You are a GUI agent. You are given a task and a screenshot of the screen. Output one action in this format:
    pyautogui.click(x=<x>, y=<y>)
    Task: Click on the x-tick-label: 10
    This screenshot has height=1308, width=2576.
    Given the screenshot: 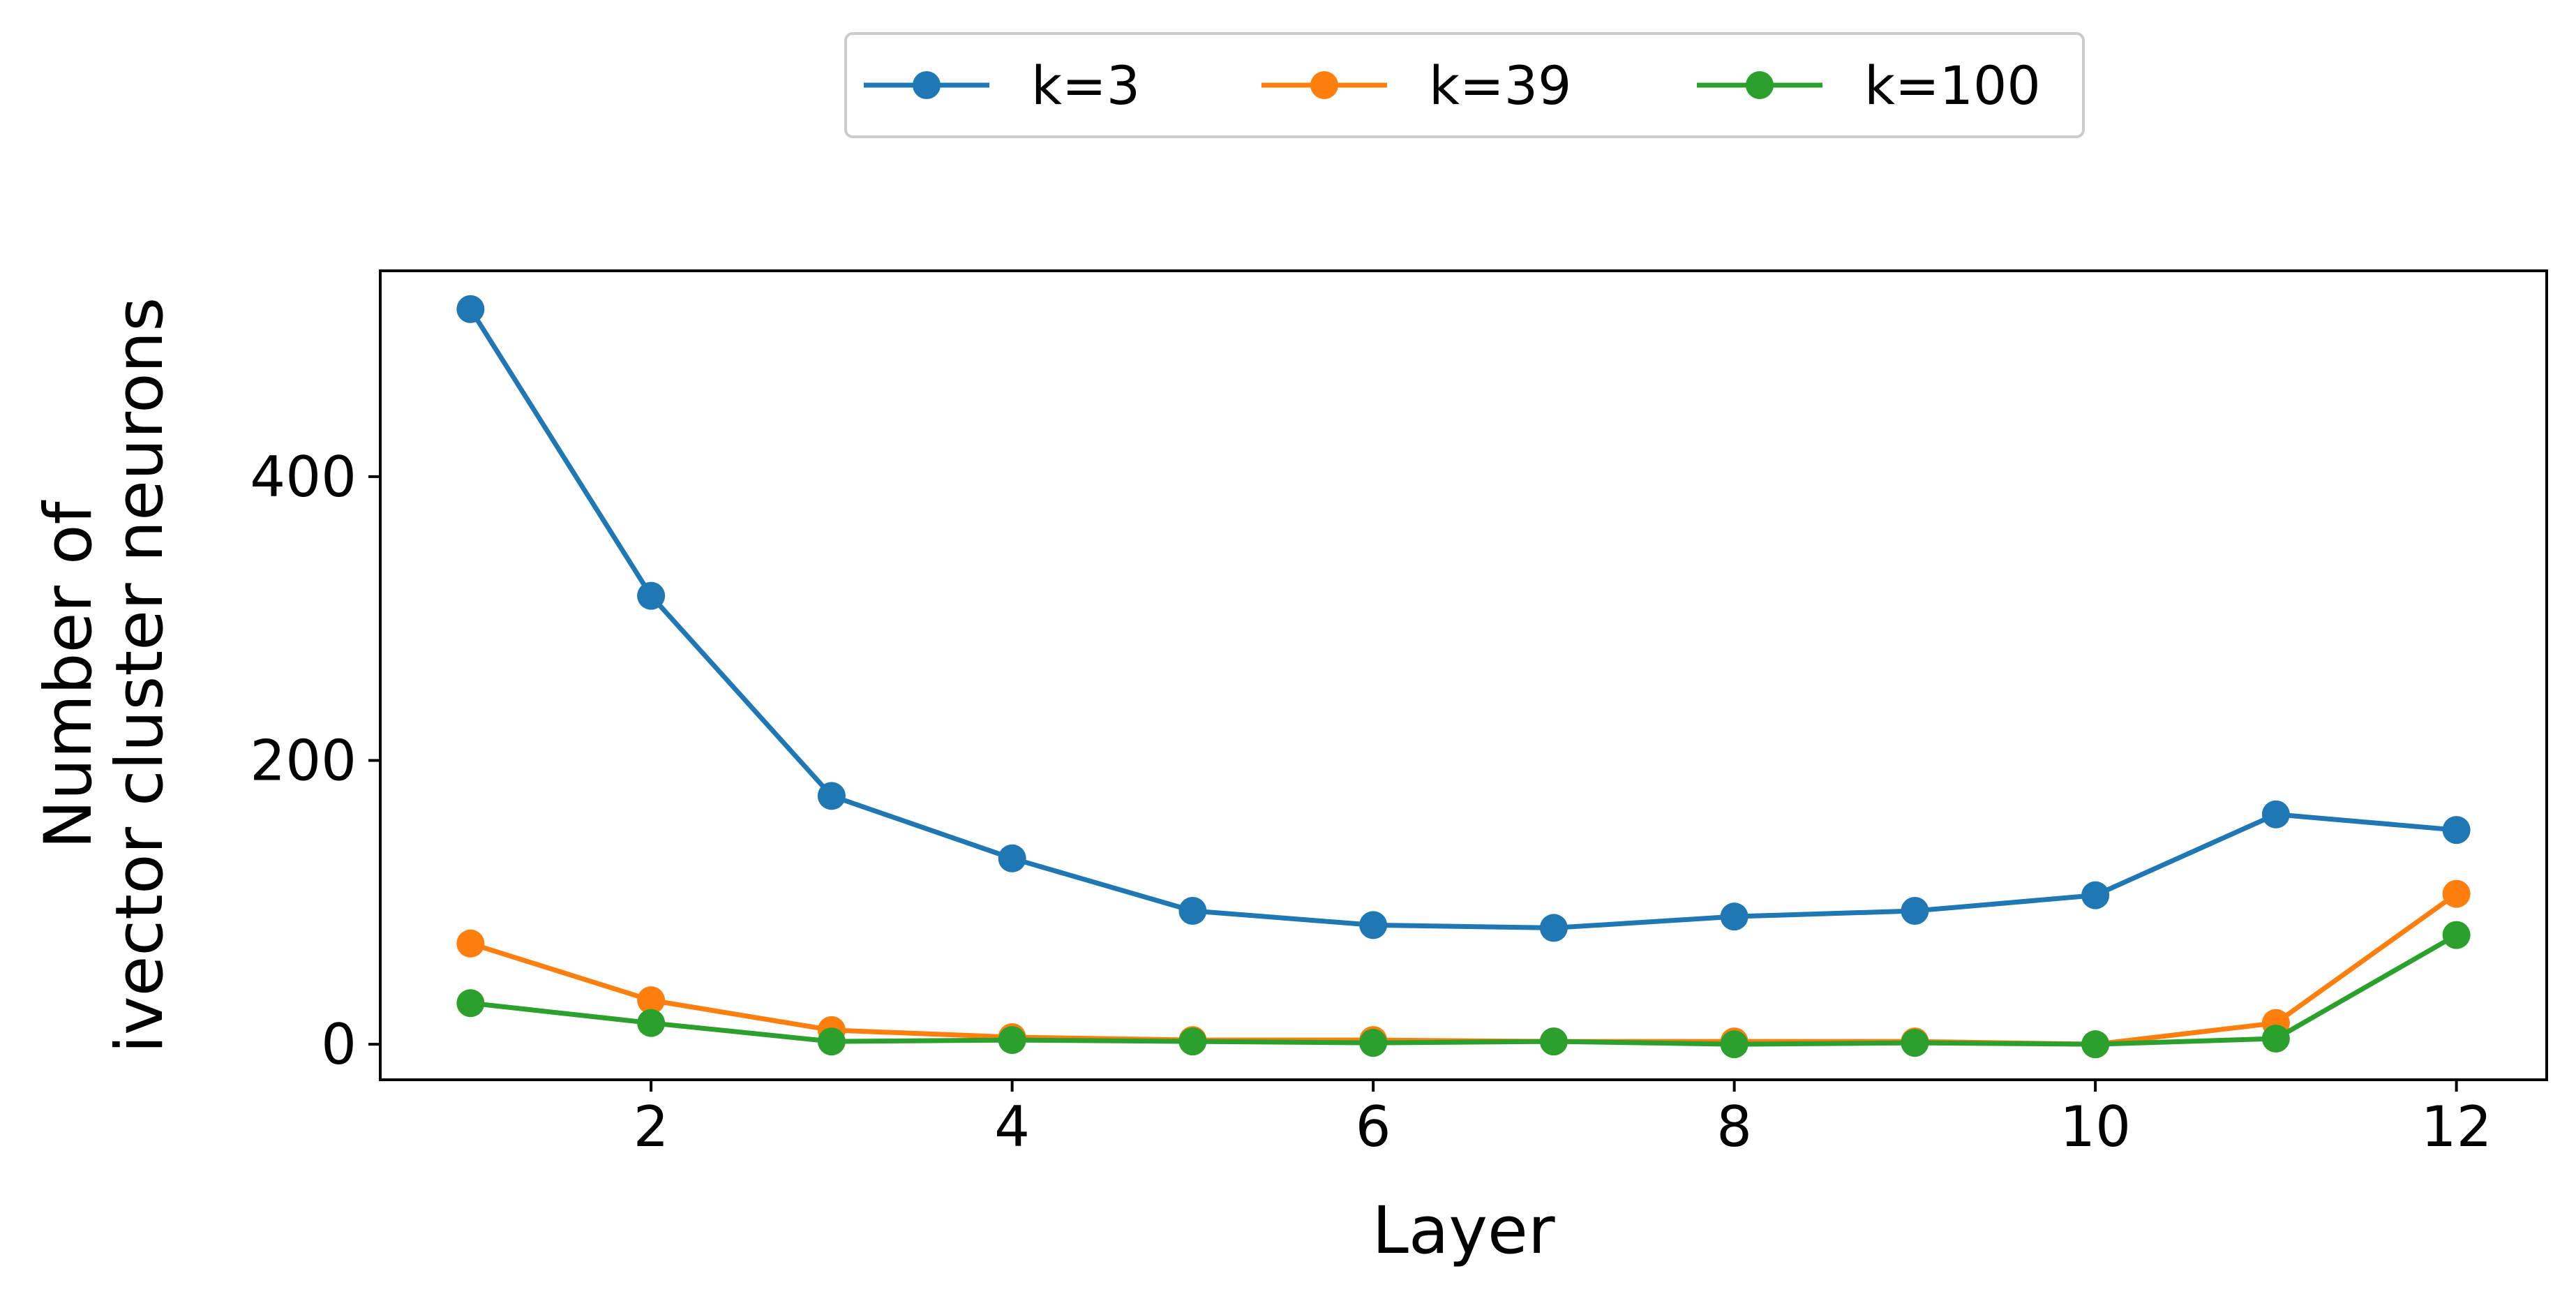 What is the action you would take?
    pyautogui.click(x=2095, y=1126)
    